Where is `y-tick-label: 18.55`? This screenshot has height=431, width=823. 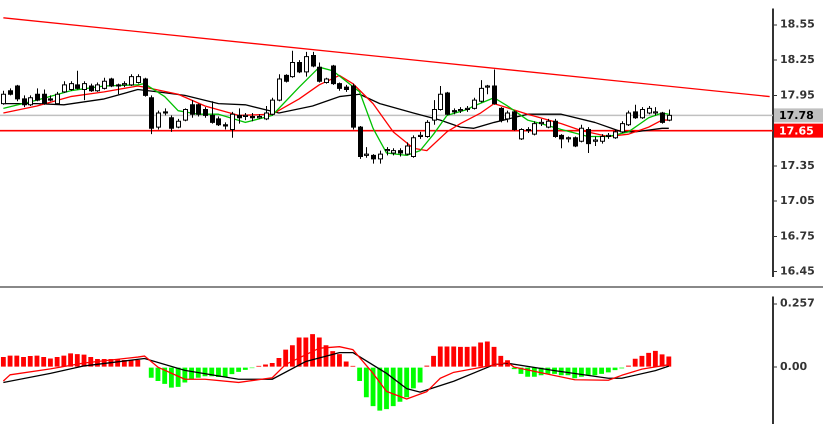
y-tick-label: 18.55 is located at coordinates (797, 24).